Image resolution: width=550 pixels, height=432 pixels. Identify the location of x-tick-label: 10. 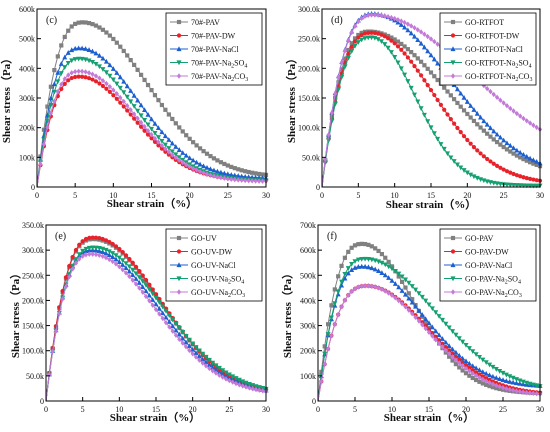
(395, 195).